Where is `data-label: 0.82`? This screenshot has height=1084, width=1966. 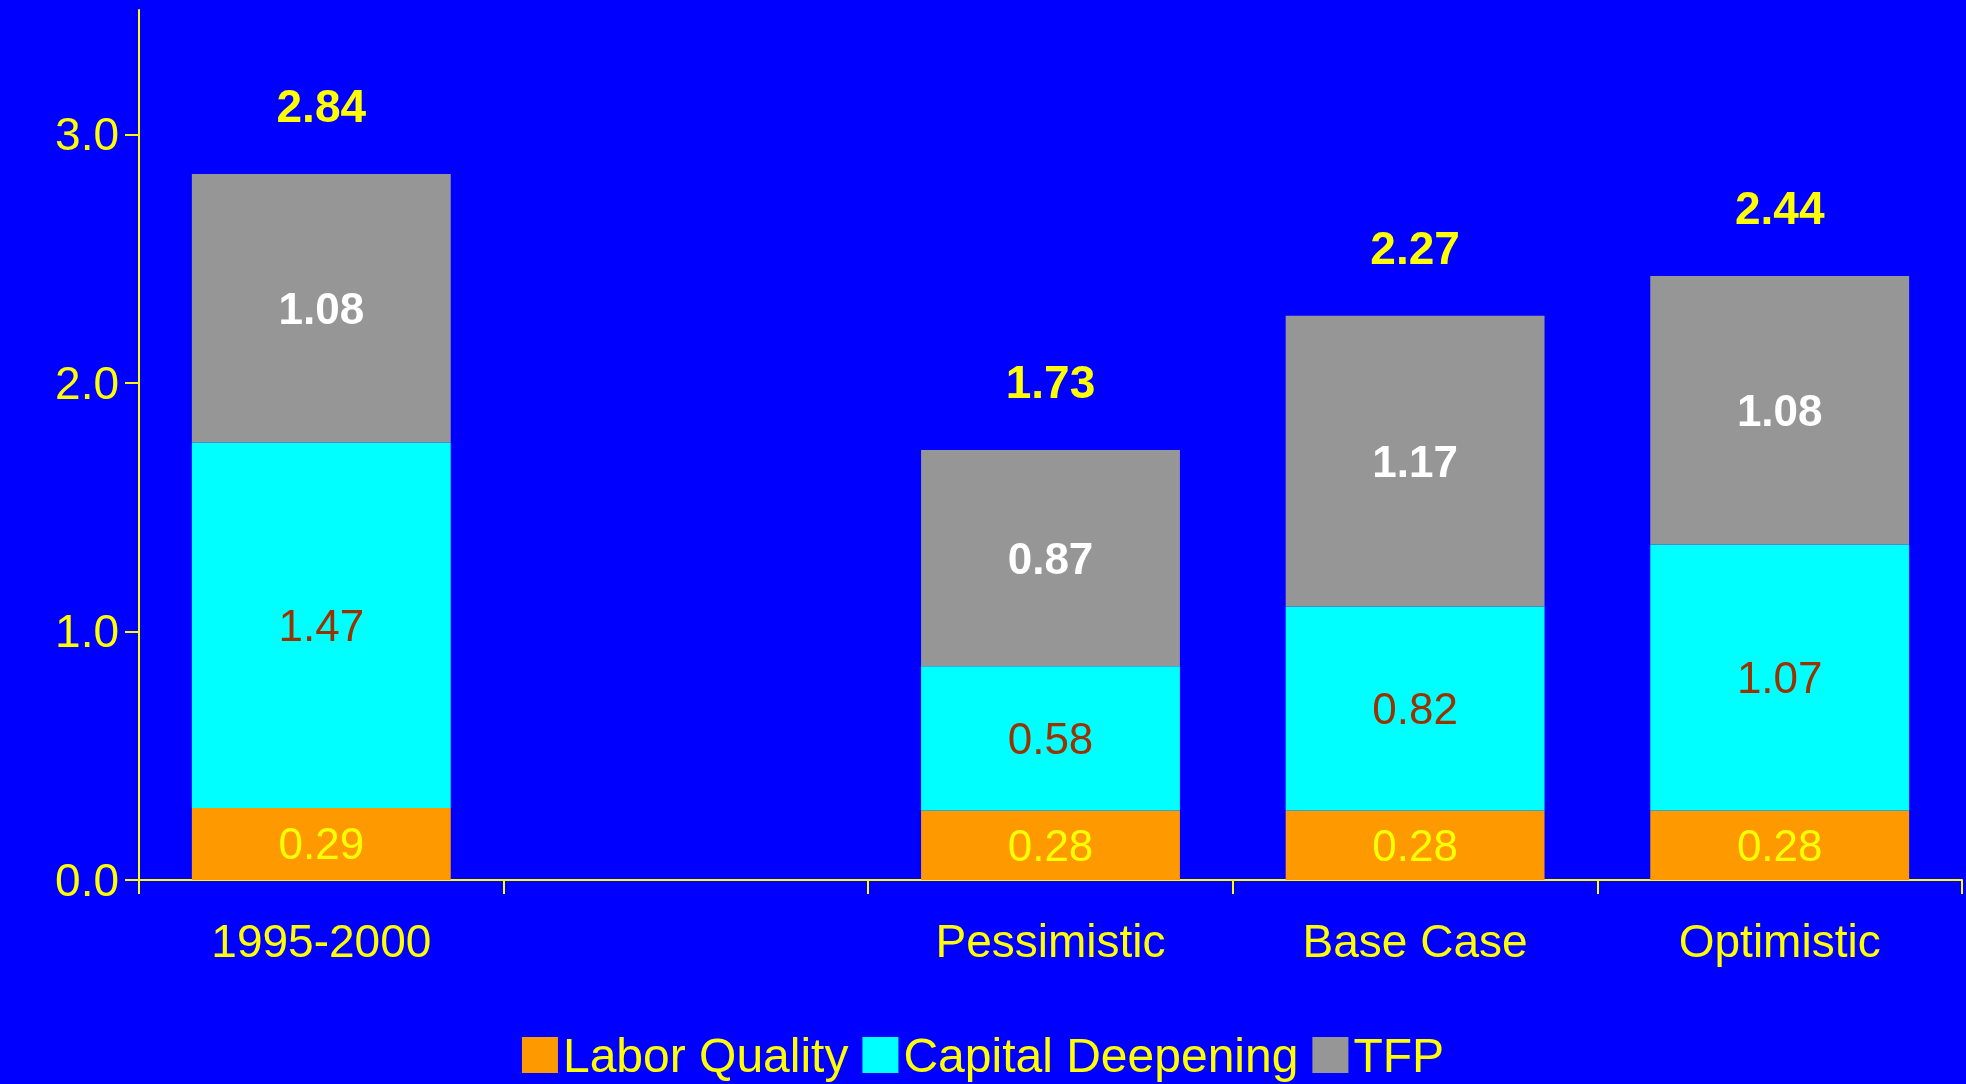
data-label: 0.82 is located at coordinates (1415, 708).